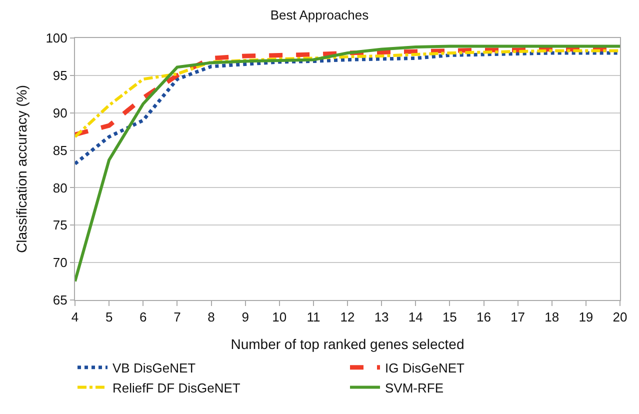 The height and width of the screenshot is (414, 639). Describe the element at coordinates (60, 150) in the screenshot. I see `y-tick-label: 85` at that location.